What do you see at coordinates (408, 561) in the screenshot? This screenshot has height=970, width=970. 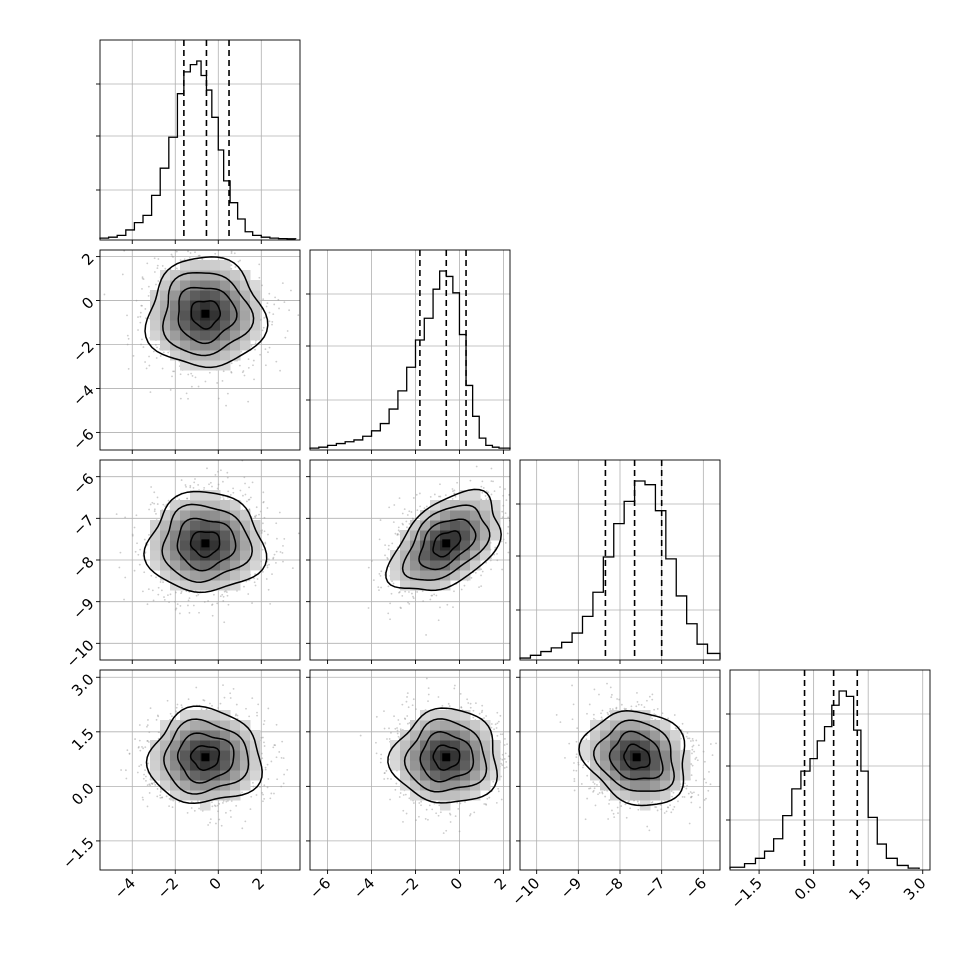 I see `scatter-contour-panel` at bounding box center [408, 561].